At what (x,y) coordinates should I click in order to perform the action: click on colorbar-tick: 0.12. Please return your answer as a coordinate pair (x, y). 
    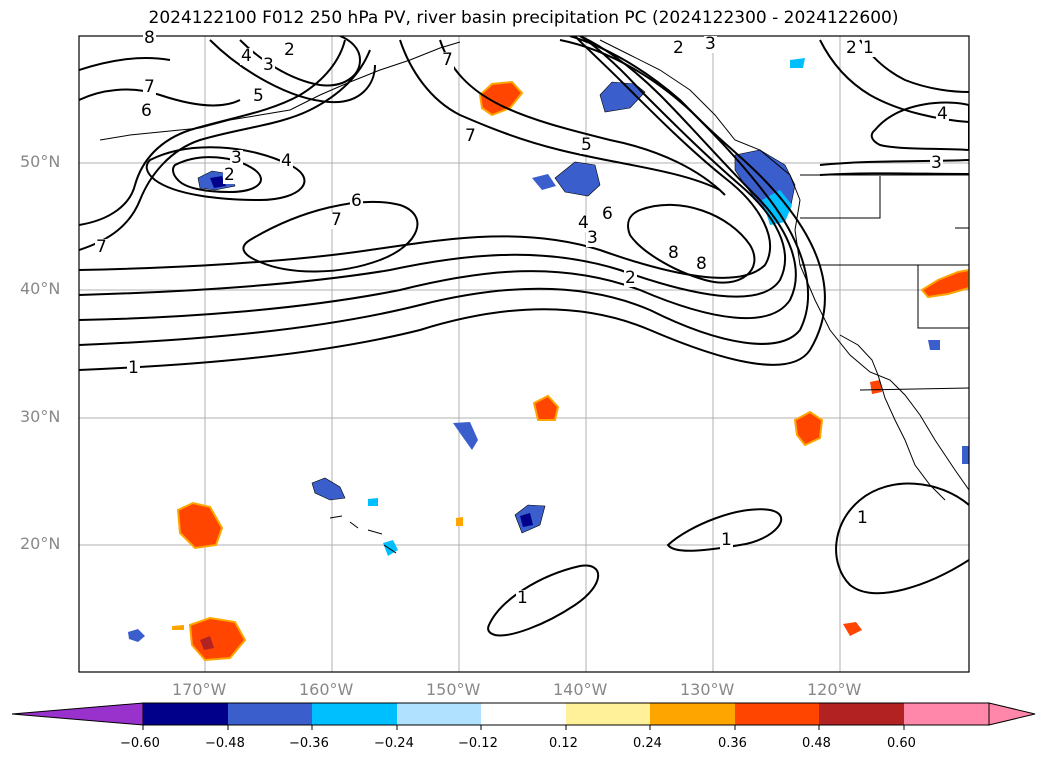
    Looking at the image, I should click on (563, 743).